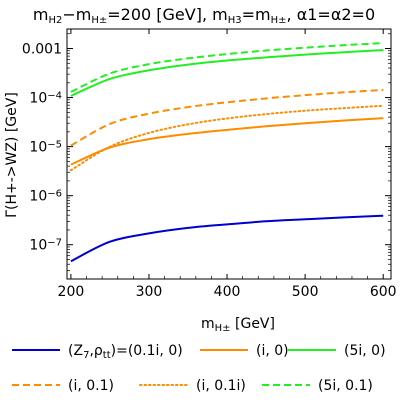 The image size is (407, 402). Describe the element at coordinates (45, 196) in the screenshot. I see `y-tick-label: 10⁻⁶` at that location.